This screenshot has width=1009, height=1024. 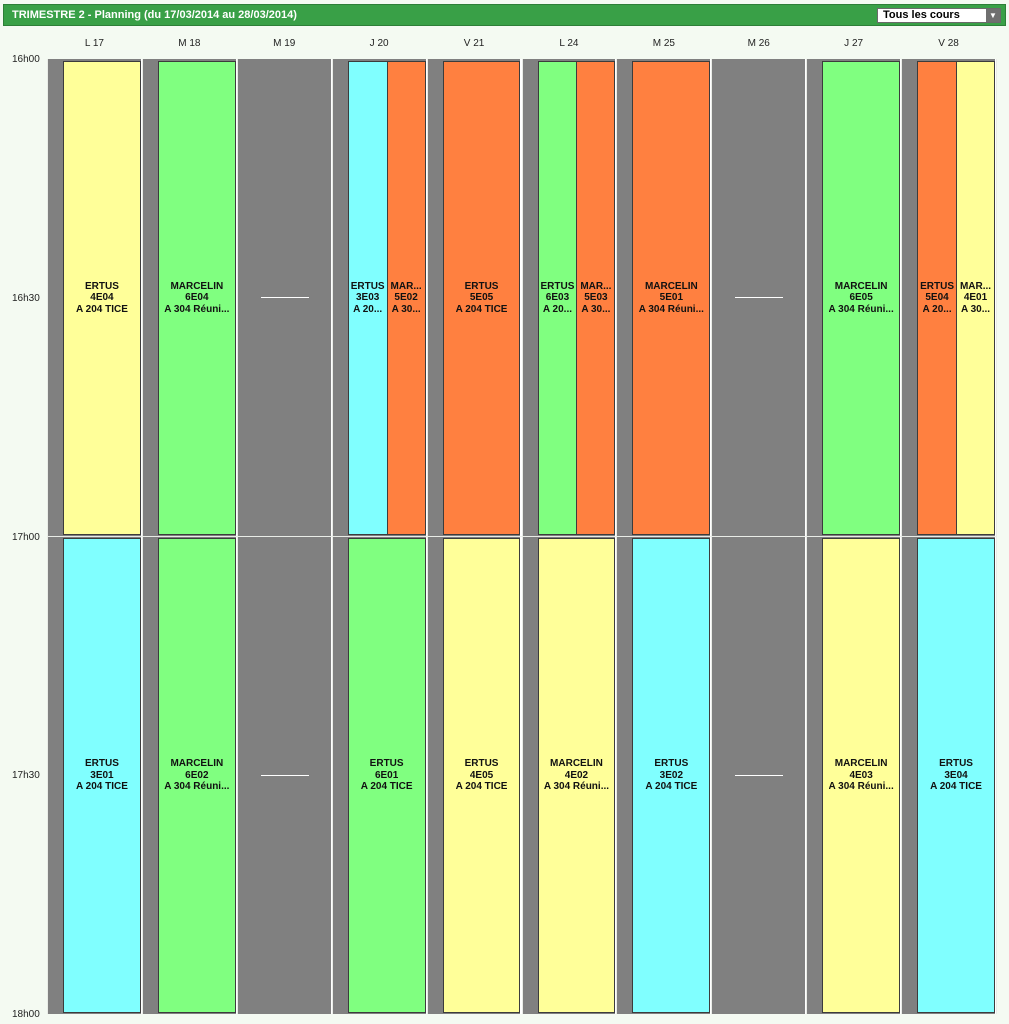 What do you see at coordinates (94, 43) in the screenshot?
I see `day-header: L 17` at bounding box center [94, 43].